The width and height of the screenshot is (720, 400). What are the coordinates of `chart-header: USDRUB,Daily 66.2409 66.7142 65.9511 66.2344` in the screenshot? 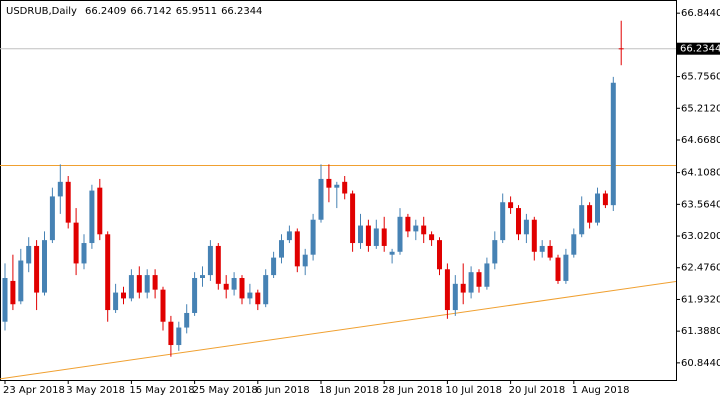 It's located at (134, 11).